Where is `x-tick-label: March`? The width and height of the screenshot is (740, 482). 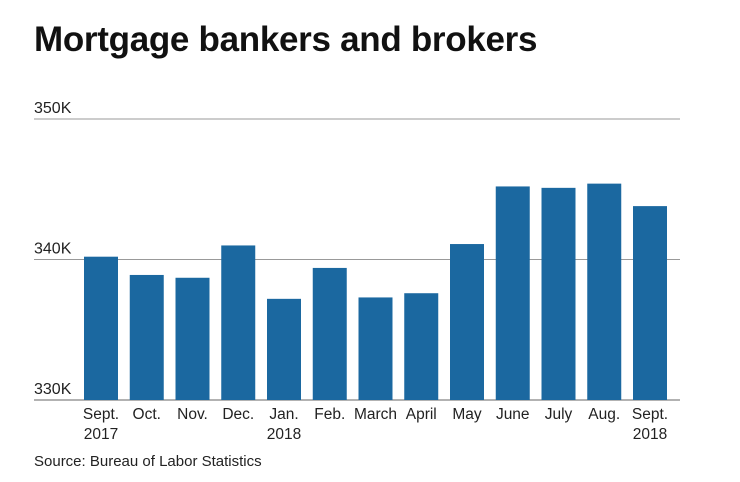 x-tick-label: March is located at coordinates (375, 414).